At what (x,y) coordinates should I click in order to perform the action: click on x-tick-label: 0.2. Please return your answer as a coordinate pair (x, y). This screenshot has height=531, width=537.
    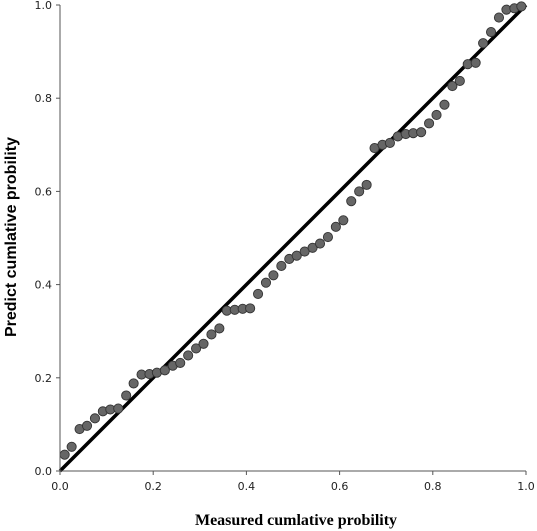
    Looking at the image, I should click on (153, 486).